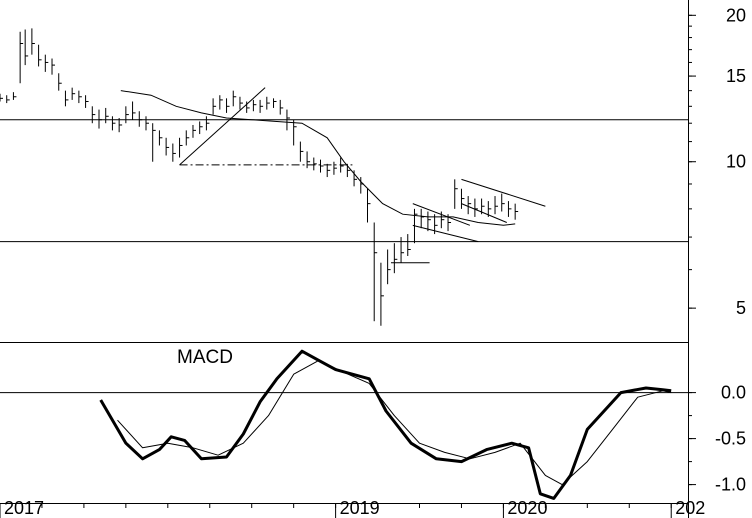  What do you see at coordinates (736, 162) in the screenshot?
I see `price-y-tick-label: 10` at bounding box center [736, 162].